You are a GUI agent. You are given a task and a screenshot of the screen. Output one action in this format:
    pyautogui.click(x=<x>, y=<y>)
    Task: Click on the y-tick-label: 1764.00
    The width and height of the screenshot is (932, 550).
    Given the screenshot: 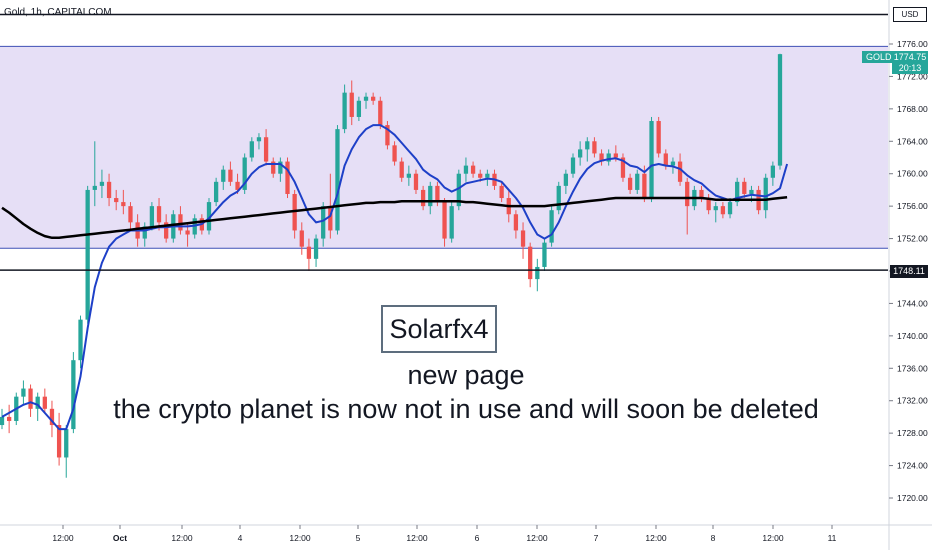 What is the action you would take?
    pyautogui.click(x=912, y=141)
    